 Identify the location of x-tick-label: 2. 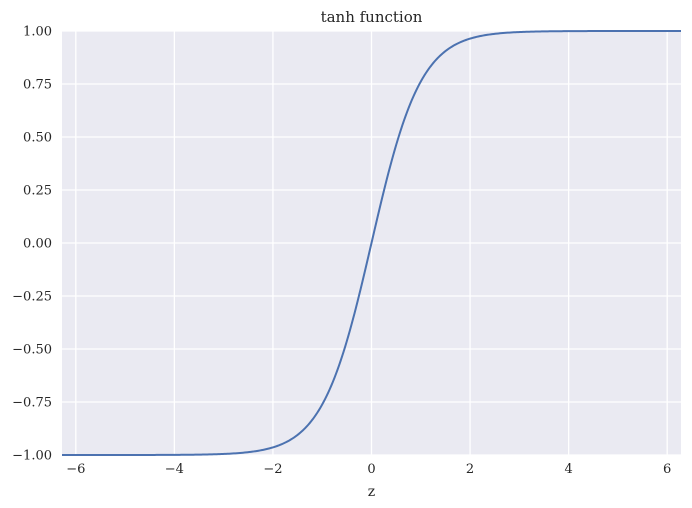
(470, 469).